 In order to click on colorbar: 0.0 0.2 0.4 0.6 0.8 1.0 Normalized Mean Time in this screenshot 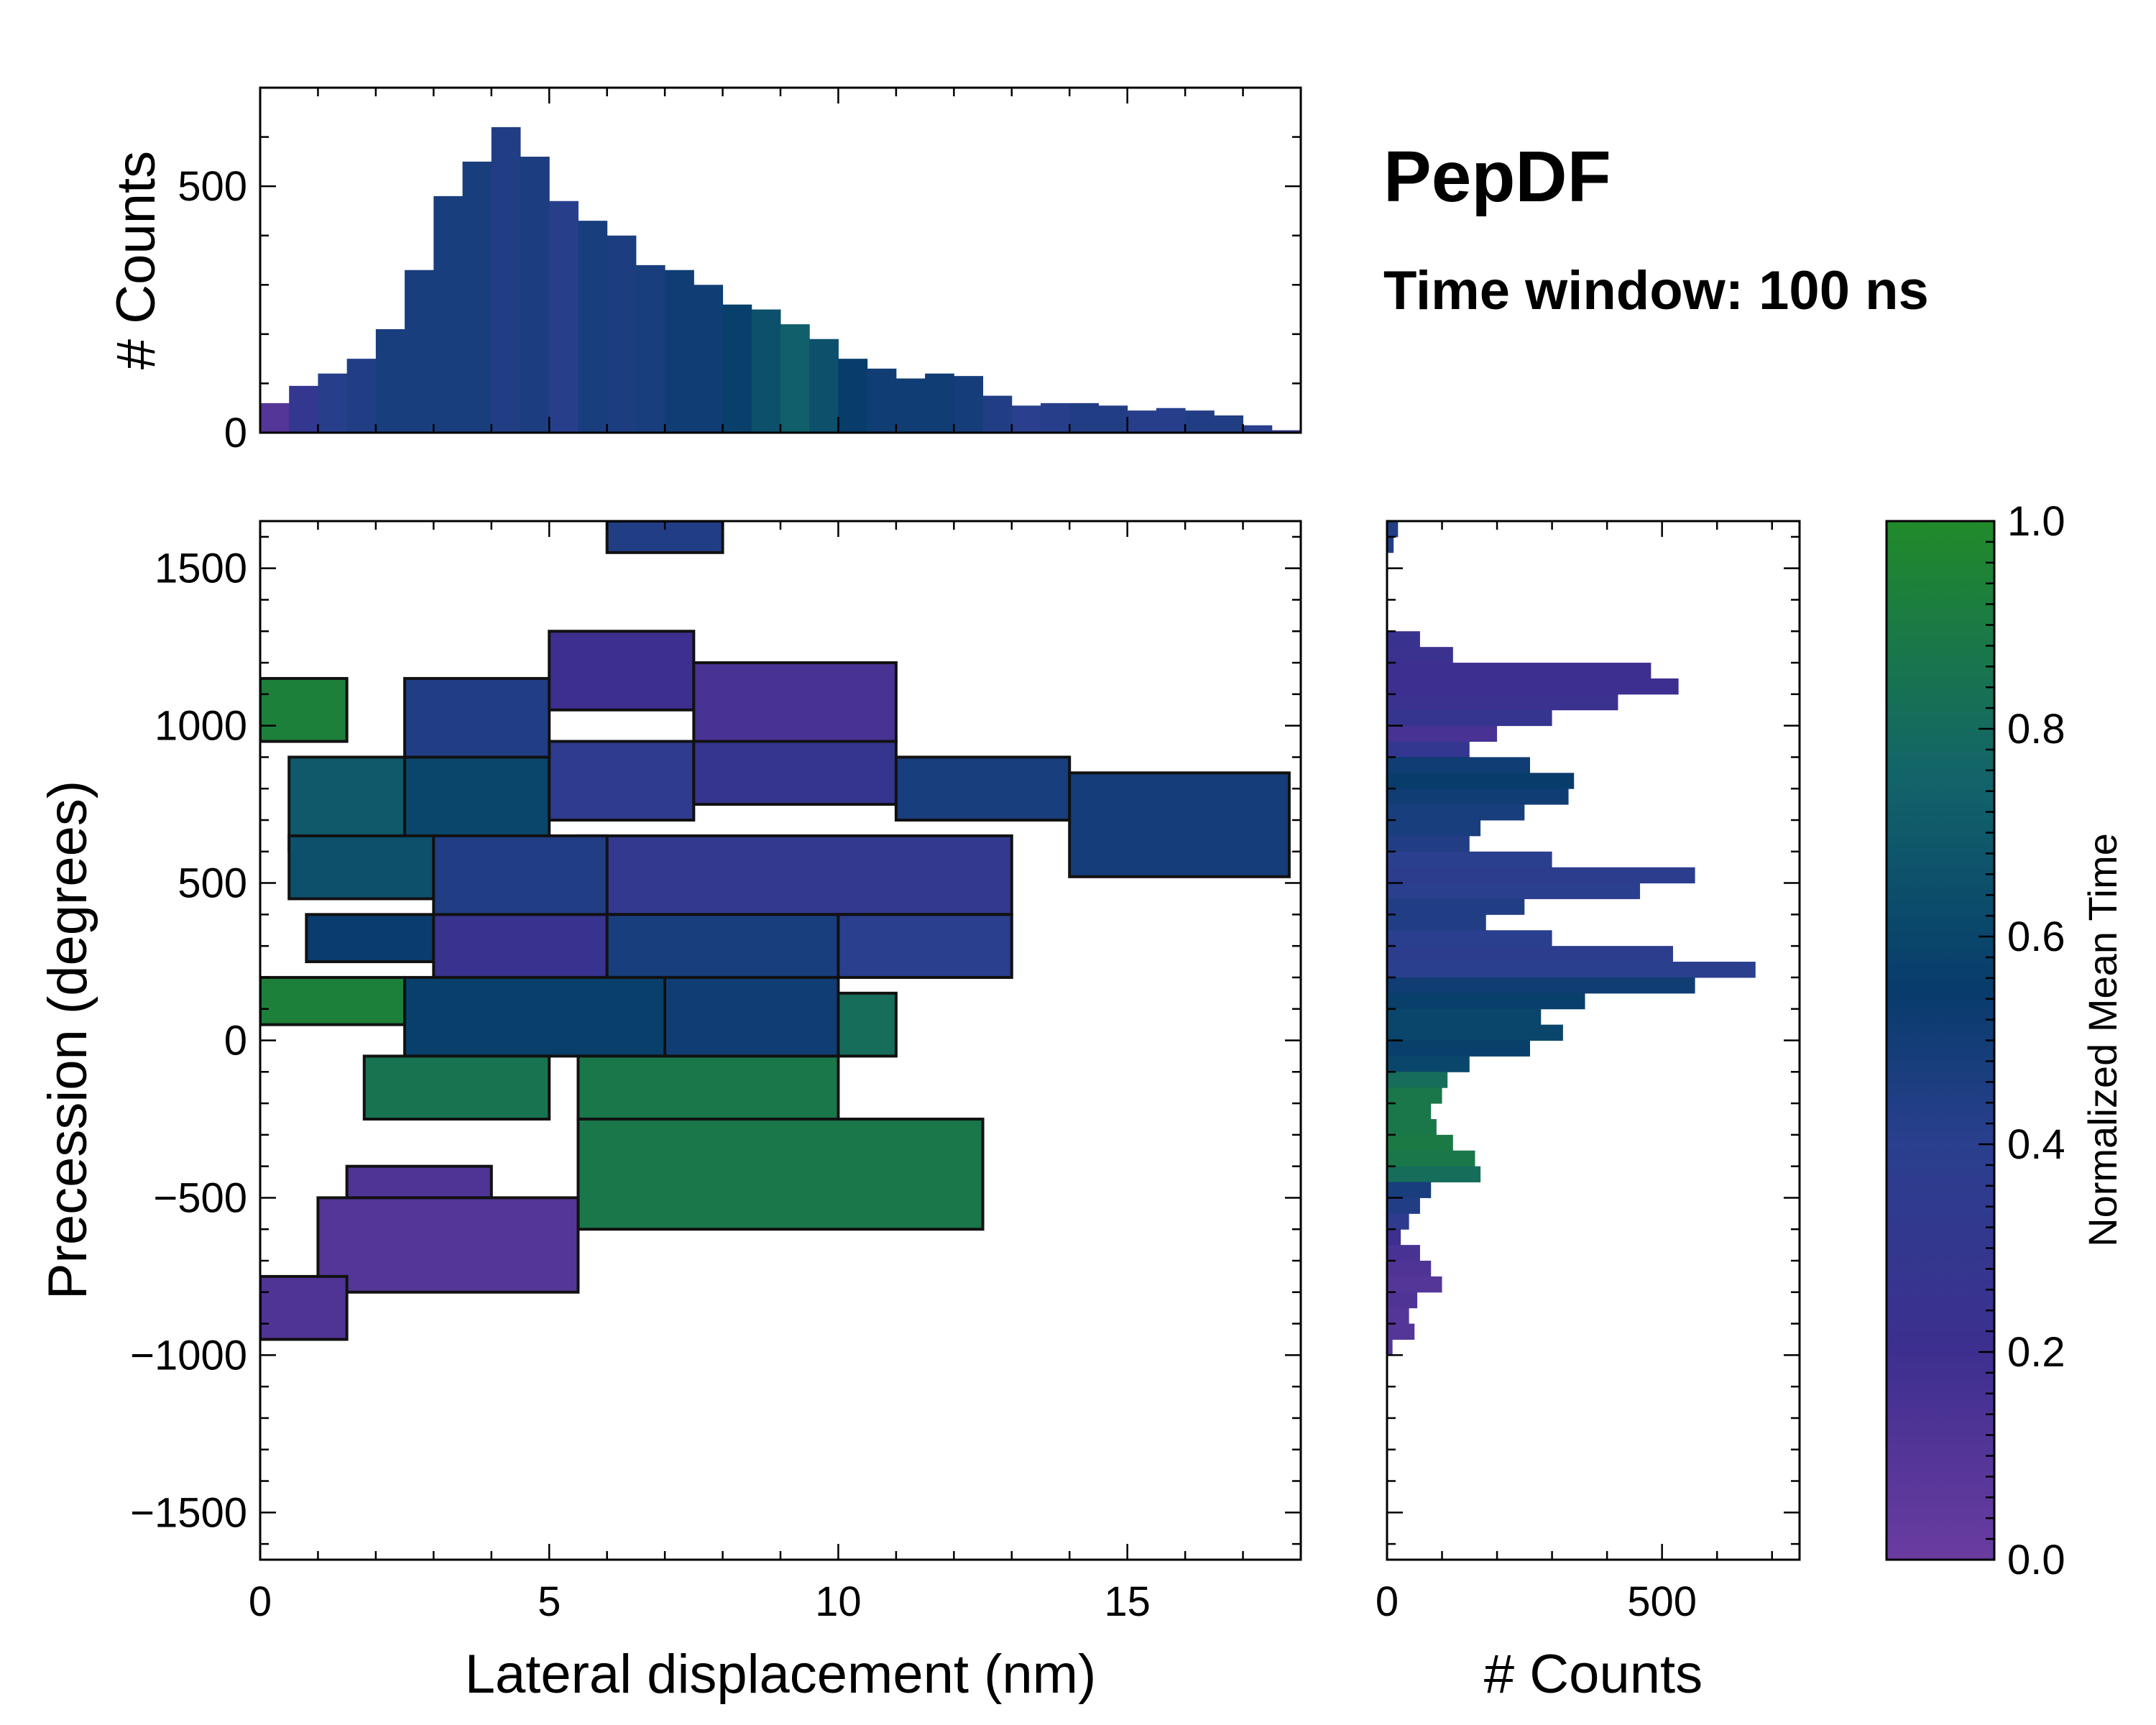, I will do `click(2005, 1040)`.